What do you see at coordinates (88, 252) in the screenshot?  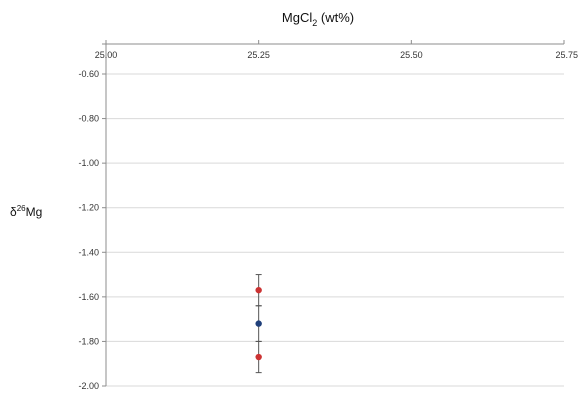 I see `y-tick-label: -1.40` at bounding box center [88, 252].